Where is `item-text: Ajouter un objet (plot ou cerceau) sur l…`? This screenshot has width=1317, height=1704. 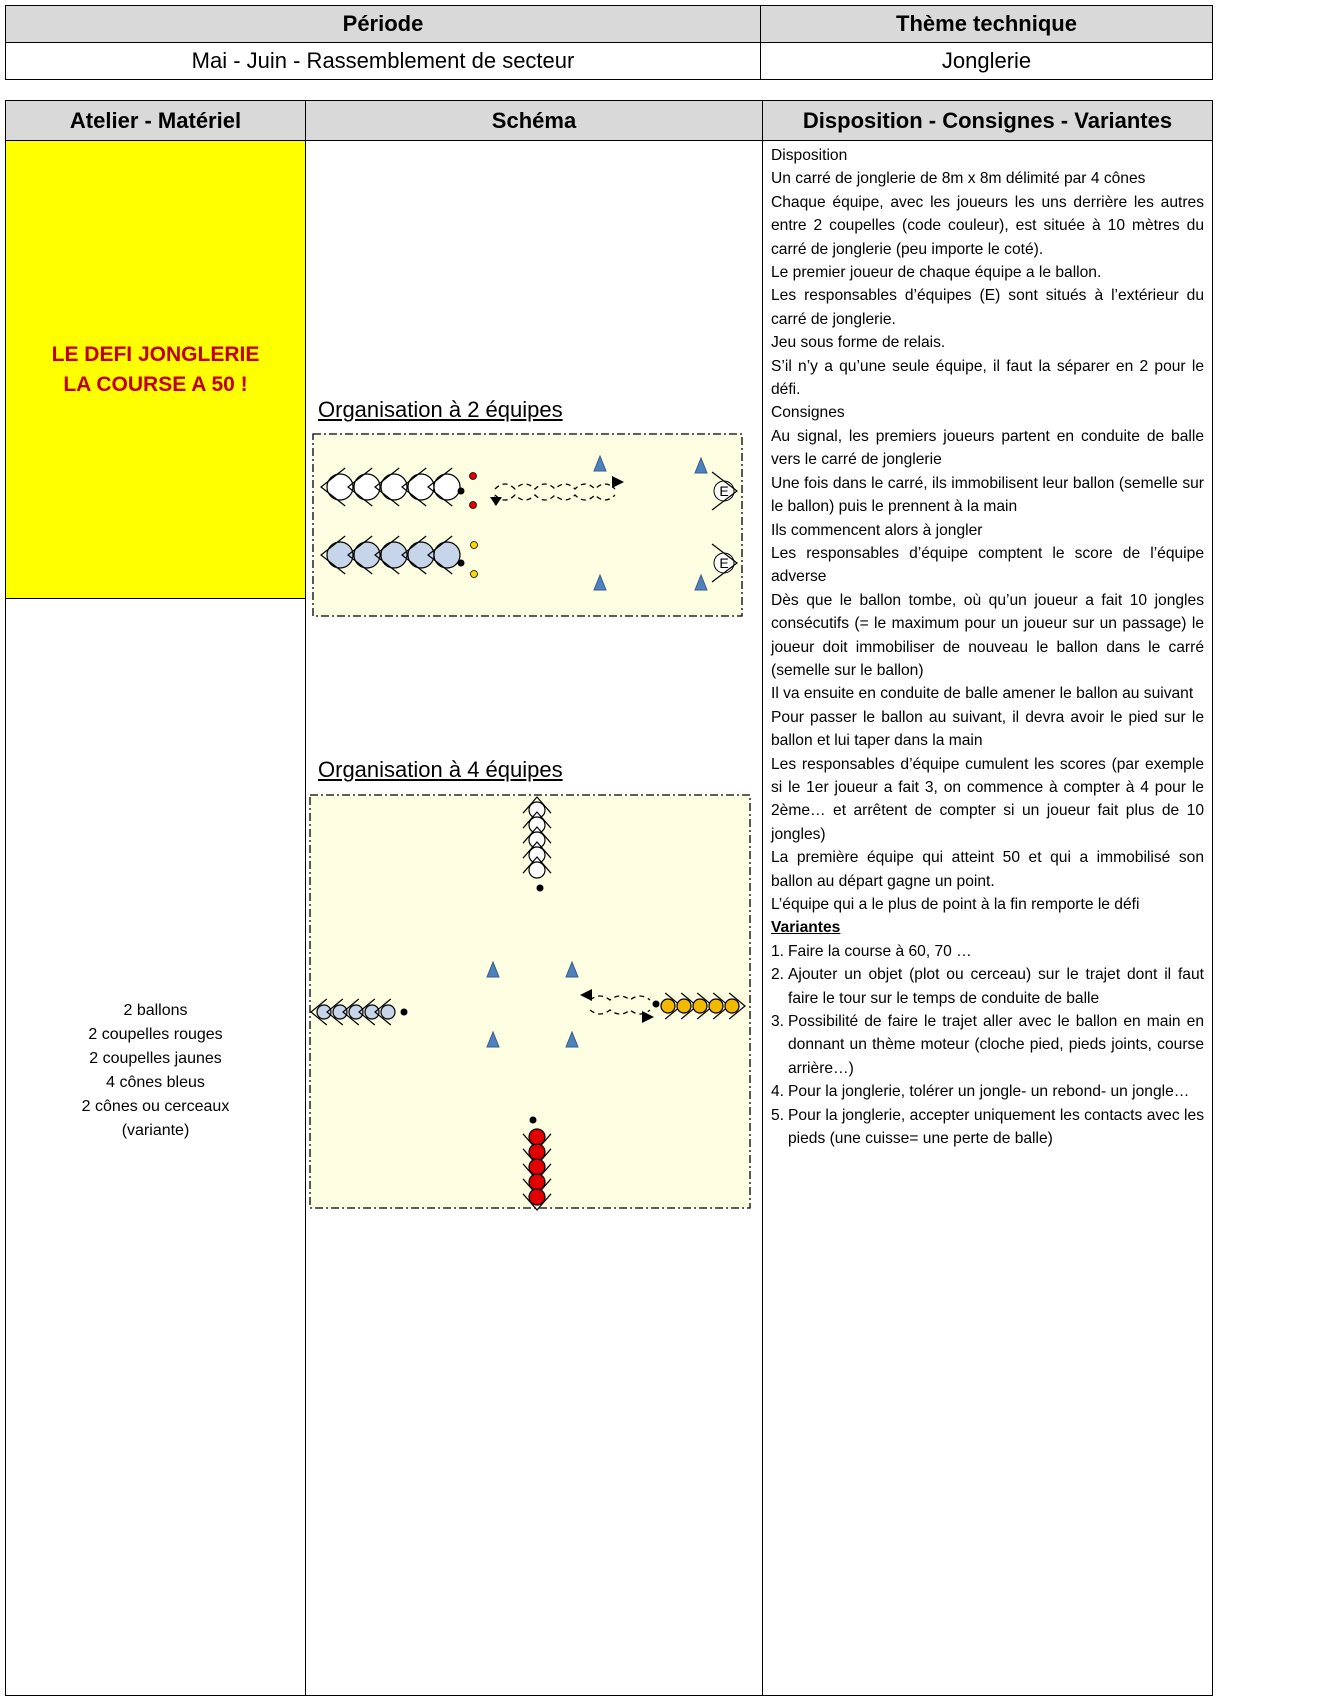 item-text: Ajouter un objet (plot ou cerceau) sur l… is located at coordinates (996, 986).